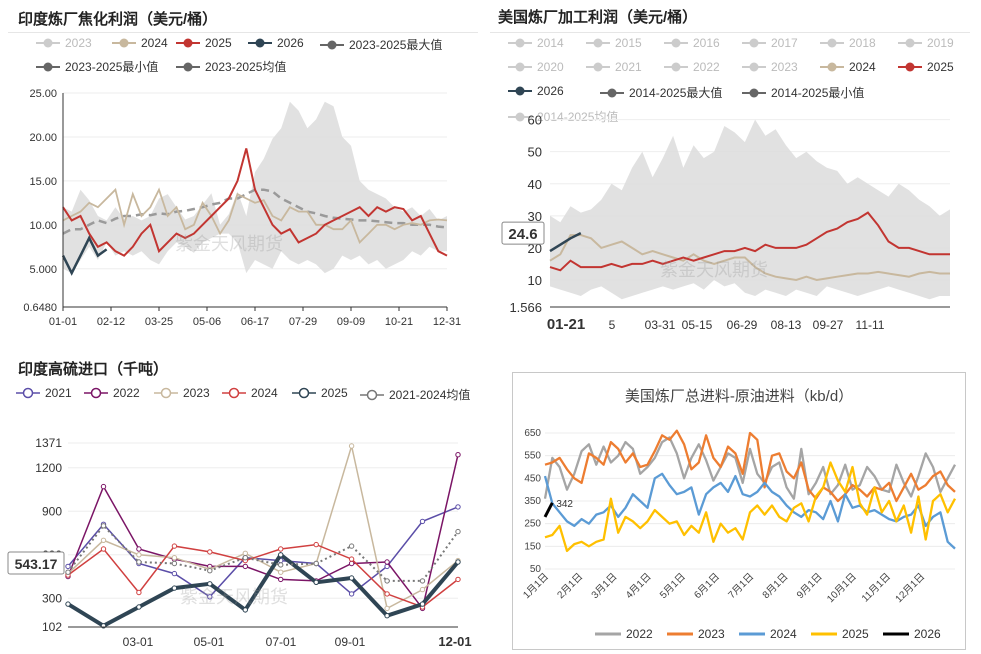  Describe the element at coordinates (818, 93) in the screenshot. I see `legend-label: 2014-2025最小值` at that location.